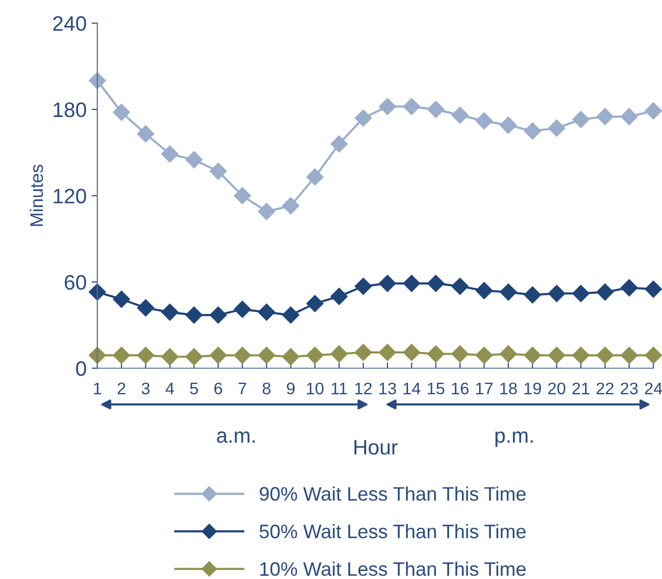 This screenshot has height=579, width=662. I want to click on y-tick-label: 0, so click(81, 368).